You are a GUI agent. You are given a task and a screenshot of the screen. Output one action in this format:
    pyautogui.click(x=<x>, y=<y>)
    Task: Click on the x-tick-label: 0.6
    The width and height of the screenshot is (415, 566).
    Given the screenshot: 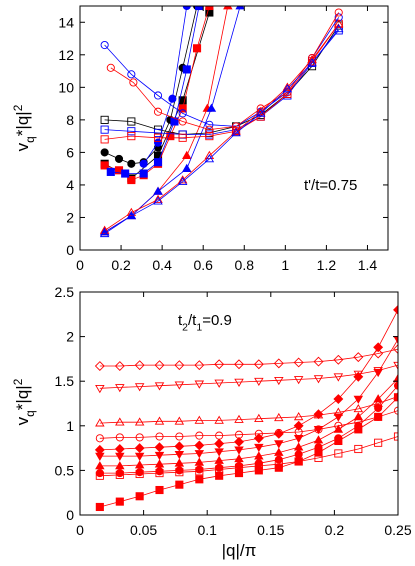 What is the action you would take?
    pyautogui.click(x=203, y=265)
    